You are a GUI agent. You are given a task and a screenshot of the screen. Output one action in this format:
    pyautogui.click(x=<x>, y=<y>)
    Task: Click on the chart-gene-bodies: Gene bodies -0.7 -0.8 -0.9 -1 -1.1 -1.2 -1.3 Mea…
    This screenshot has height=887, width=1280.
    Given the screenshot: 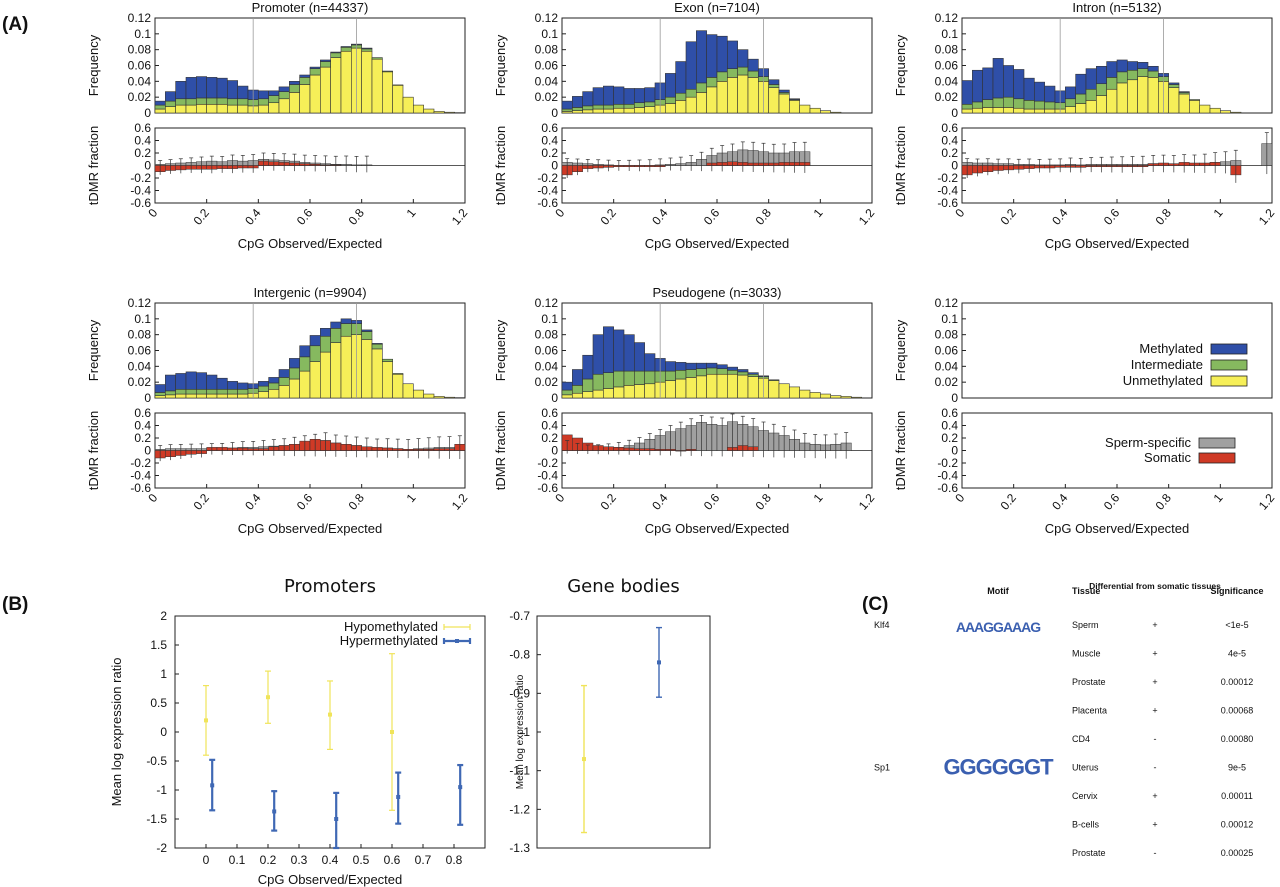 What is the action you would take?
    pyautogui.click(x=610, y=715)
    